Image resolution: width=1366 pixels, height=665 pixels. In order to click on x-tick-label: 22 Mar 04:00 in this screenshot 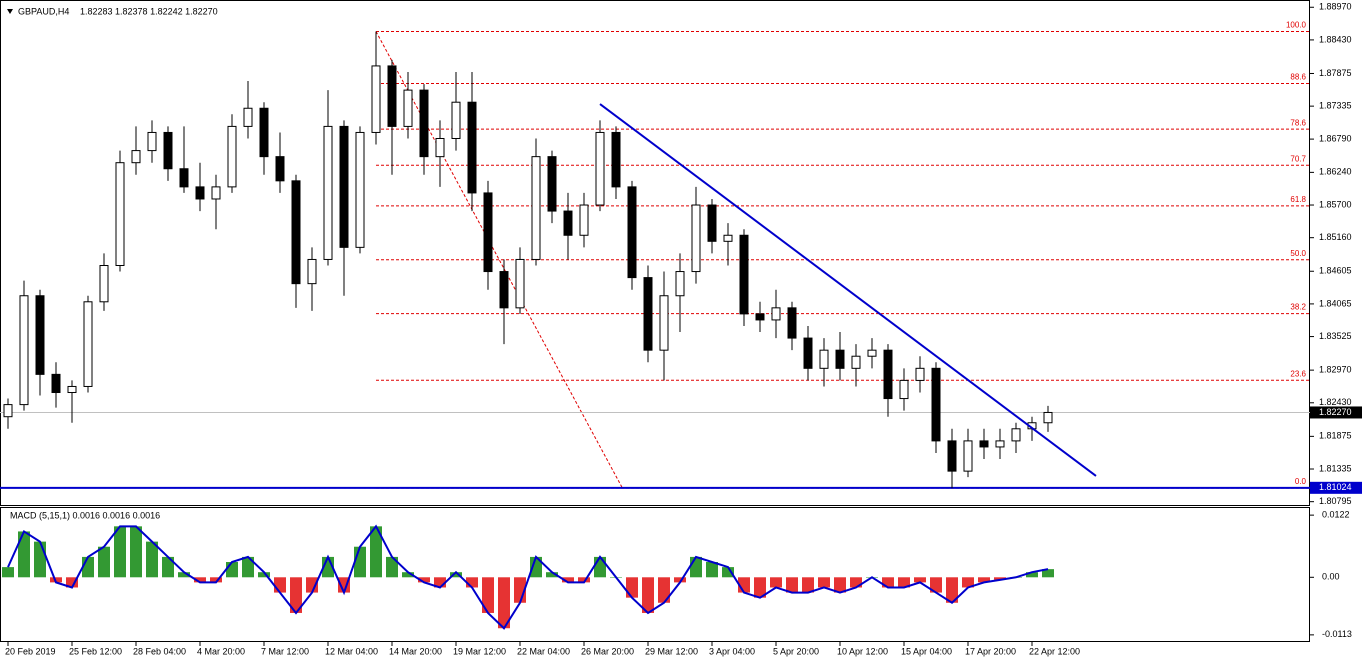, I will do `click(543, 651)`.